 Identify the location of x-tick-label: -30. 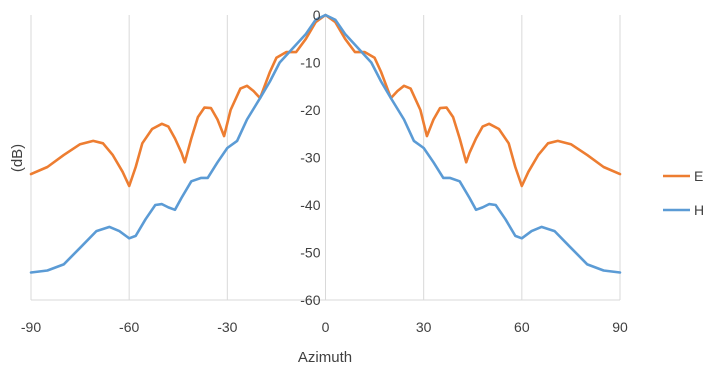
(227, 327).